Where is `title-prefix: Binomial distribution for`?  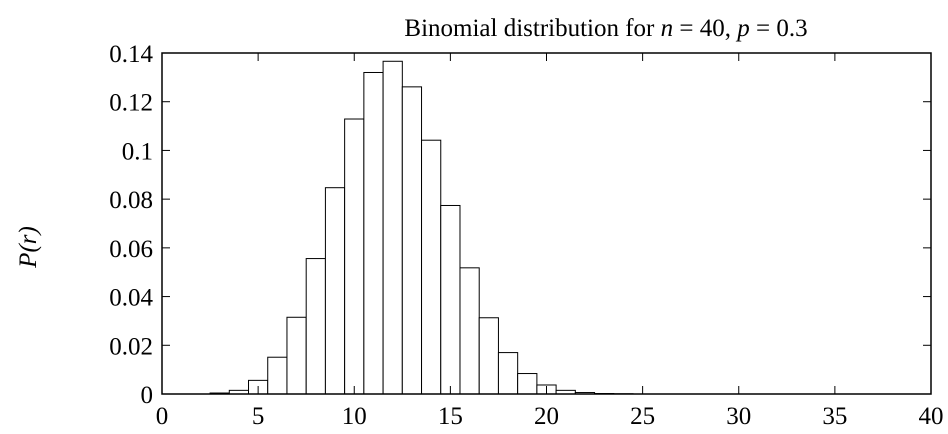 title-prefix: Binomial distribution for is located at coordinates (532, 28).